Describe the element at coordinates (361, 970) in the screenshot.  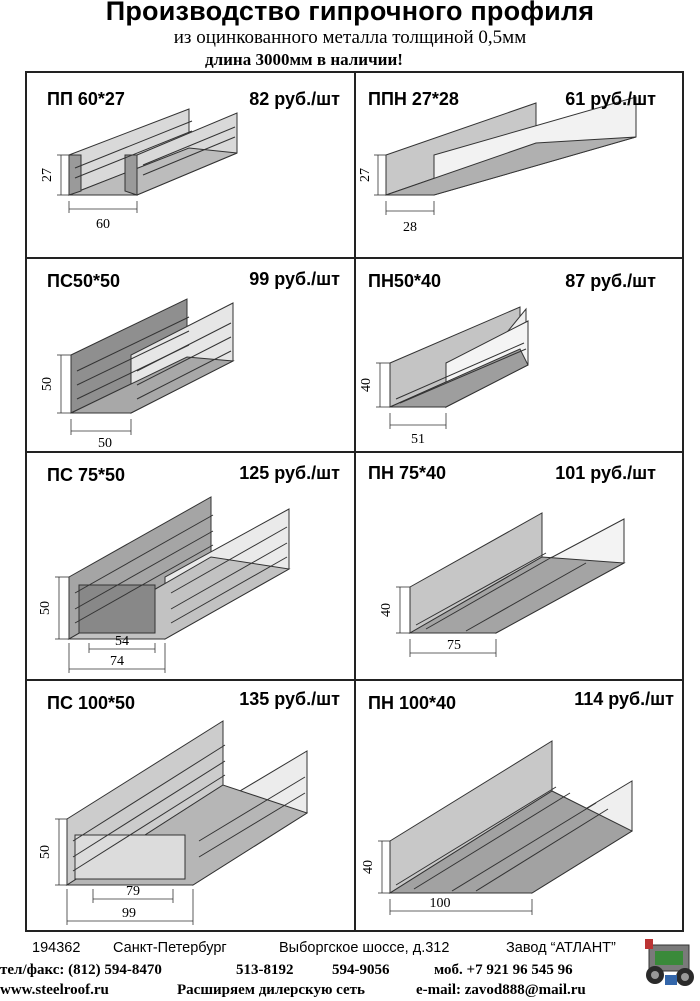
I see `phone-3: 594-9056` at that location.